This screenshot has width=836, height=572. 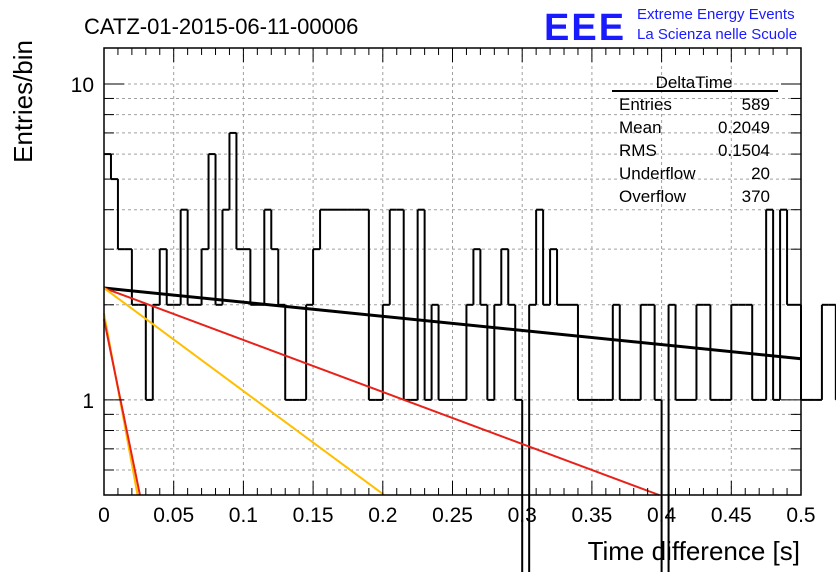 What do you see at coordinates (645, 104) in the screenshot?
I see `stats-row-label: Entries` at bounding box center [645, 104].